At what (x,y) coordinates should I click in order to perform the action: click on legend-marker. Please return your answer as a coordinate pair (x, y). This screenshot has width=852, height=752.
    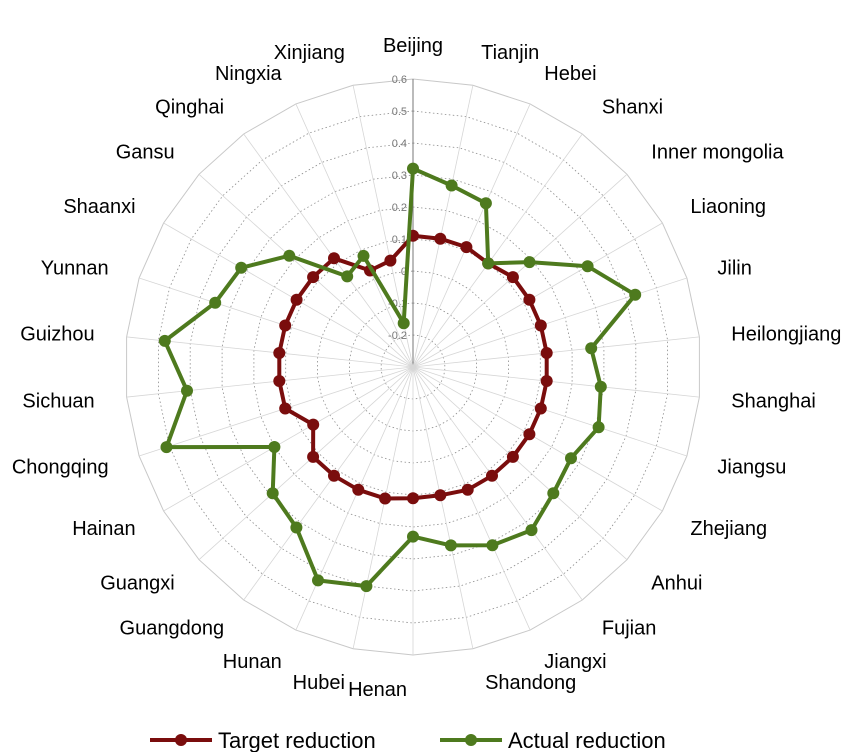
    Looking at the image, I should click on (181, 740).